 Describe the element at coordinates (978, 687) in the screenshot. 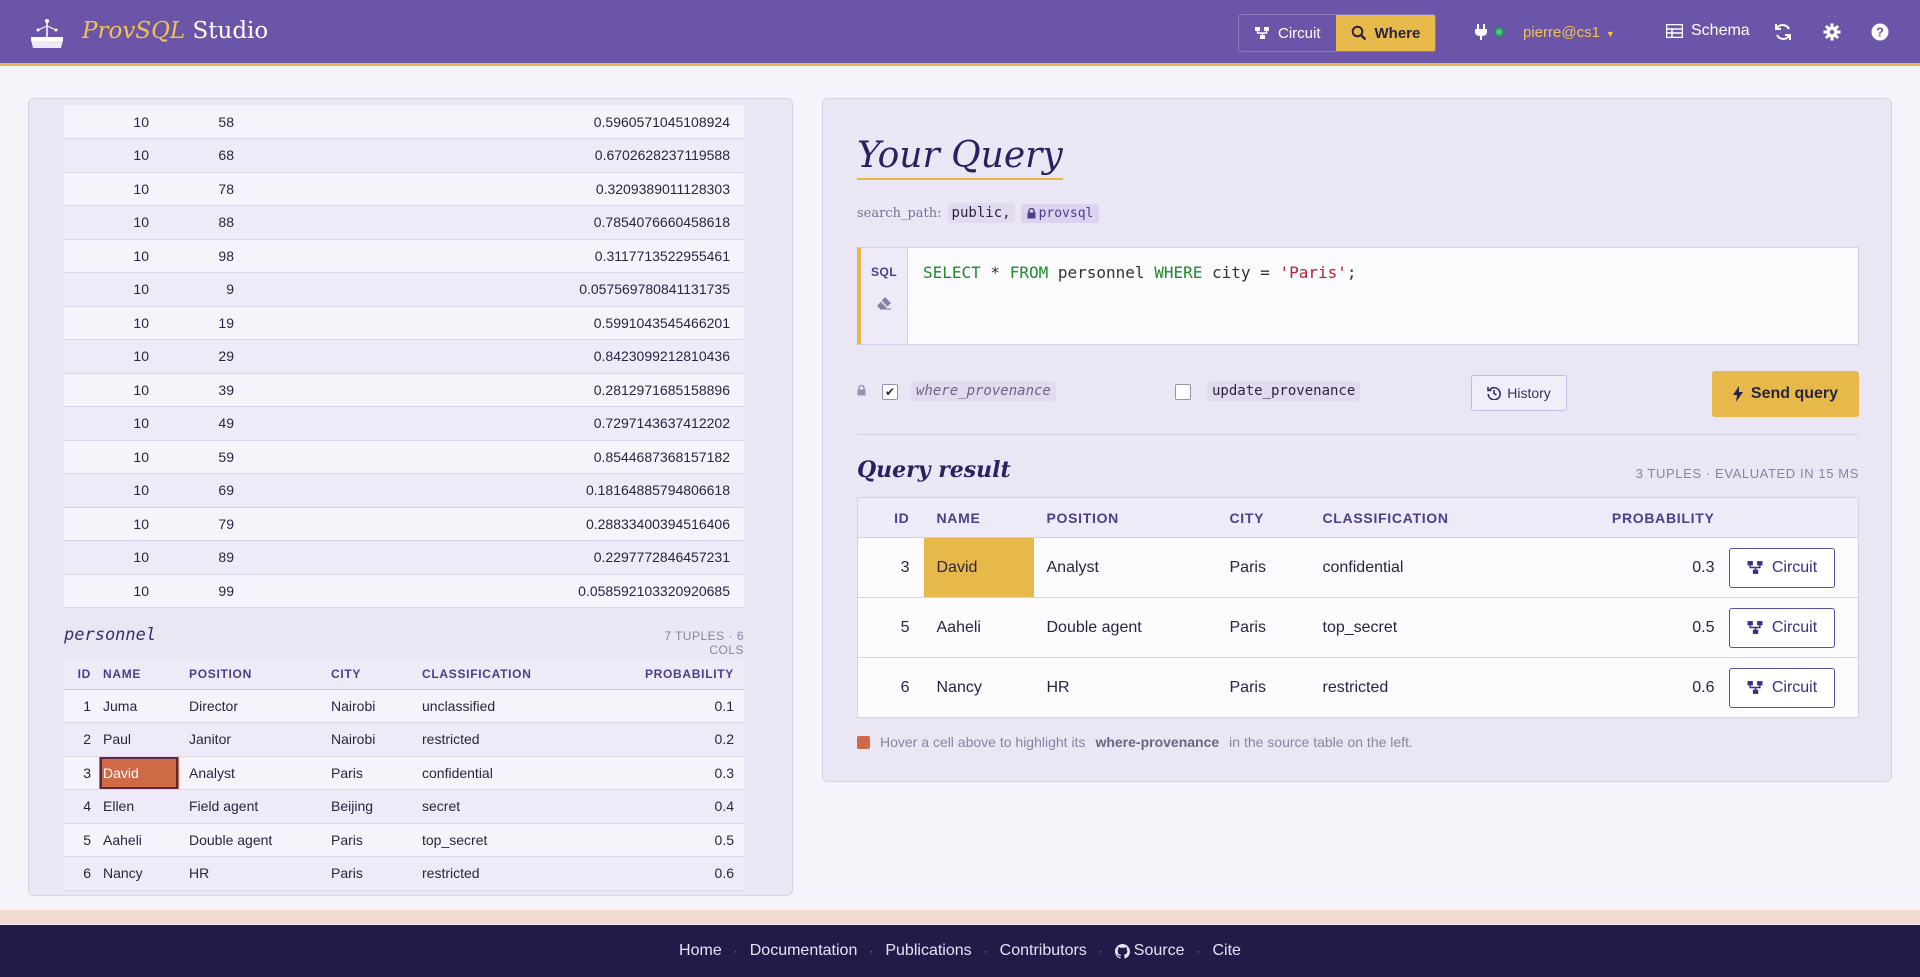

I see `result-cell-nm: Nancy` at that location.